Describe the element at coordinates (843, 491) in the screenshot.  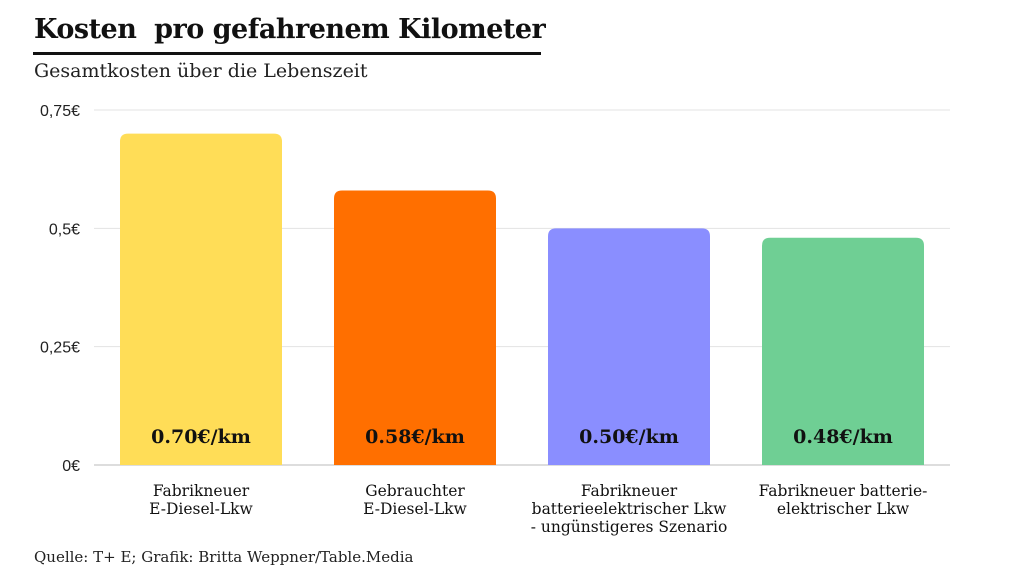
I see `x-tick-label-line: Fabrikneuer batterie-` at that location.